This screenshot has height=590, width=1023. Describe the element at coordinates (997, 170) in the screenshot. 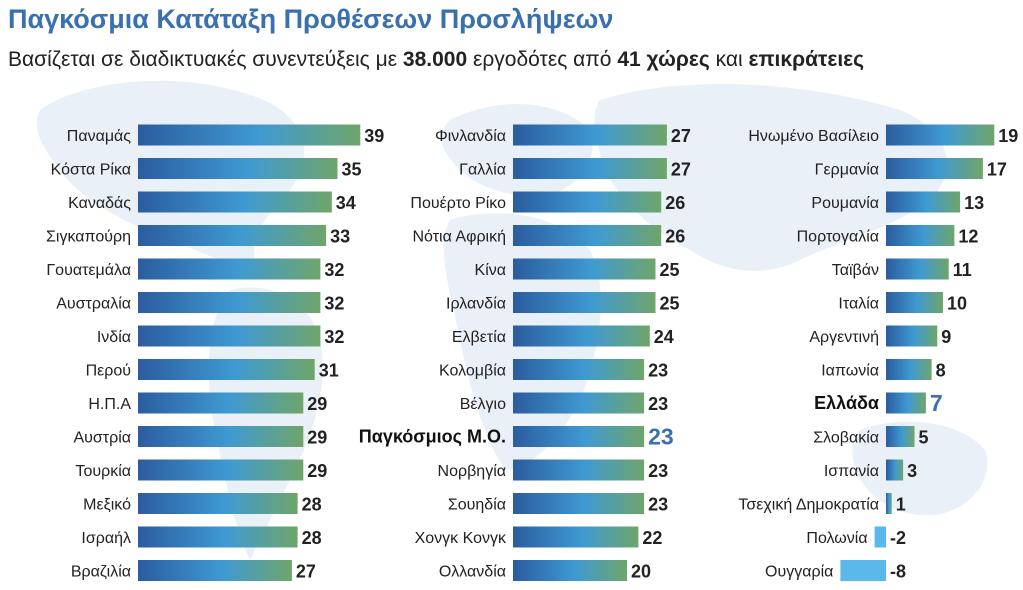

I see `value-label-c3-r2: 17` at that location.